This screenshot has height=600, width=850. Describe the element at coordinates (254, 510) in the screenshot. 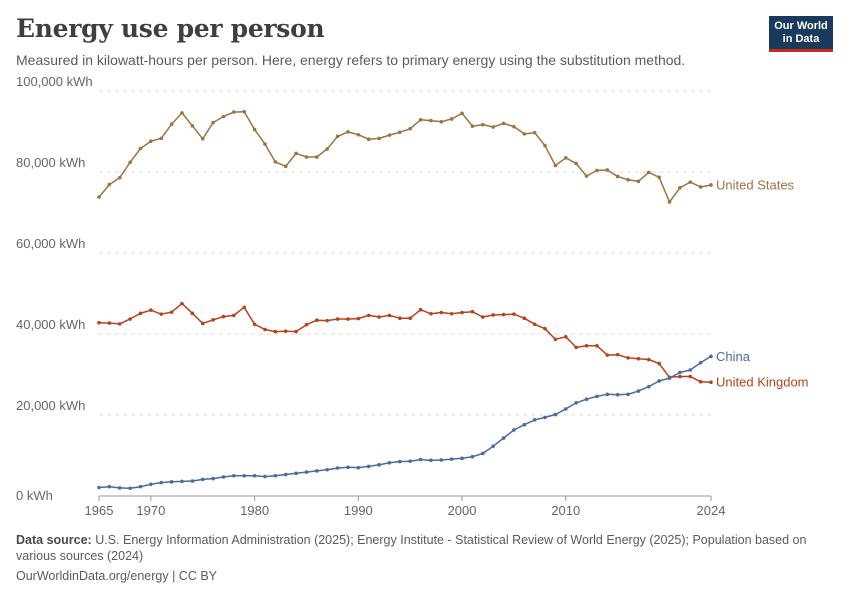

I see `x-tick-label: 1980` at that location.